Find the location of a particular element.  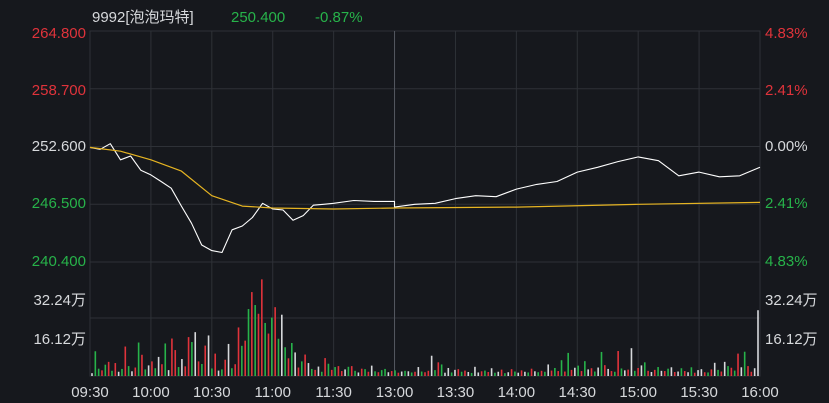

volume-tick-label: 32.24万 is located at coordinates (59, 300).